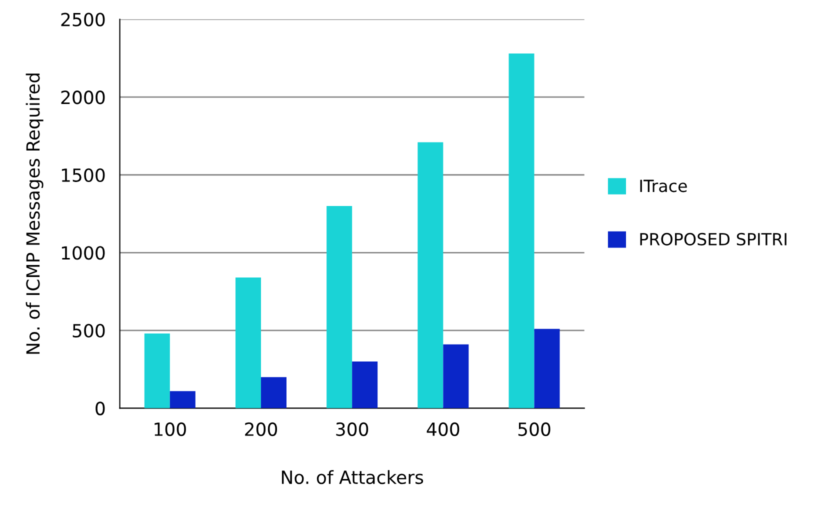  Describe the element at coordinates (83, 19) in the screenshot. I see `y-tick-label: 2500` at that location.